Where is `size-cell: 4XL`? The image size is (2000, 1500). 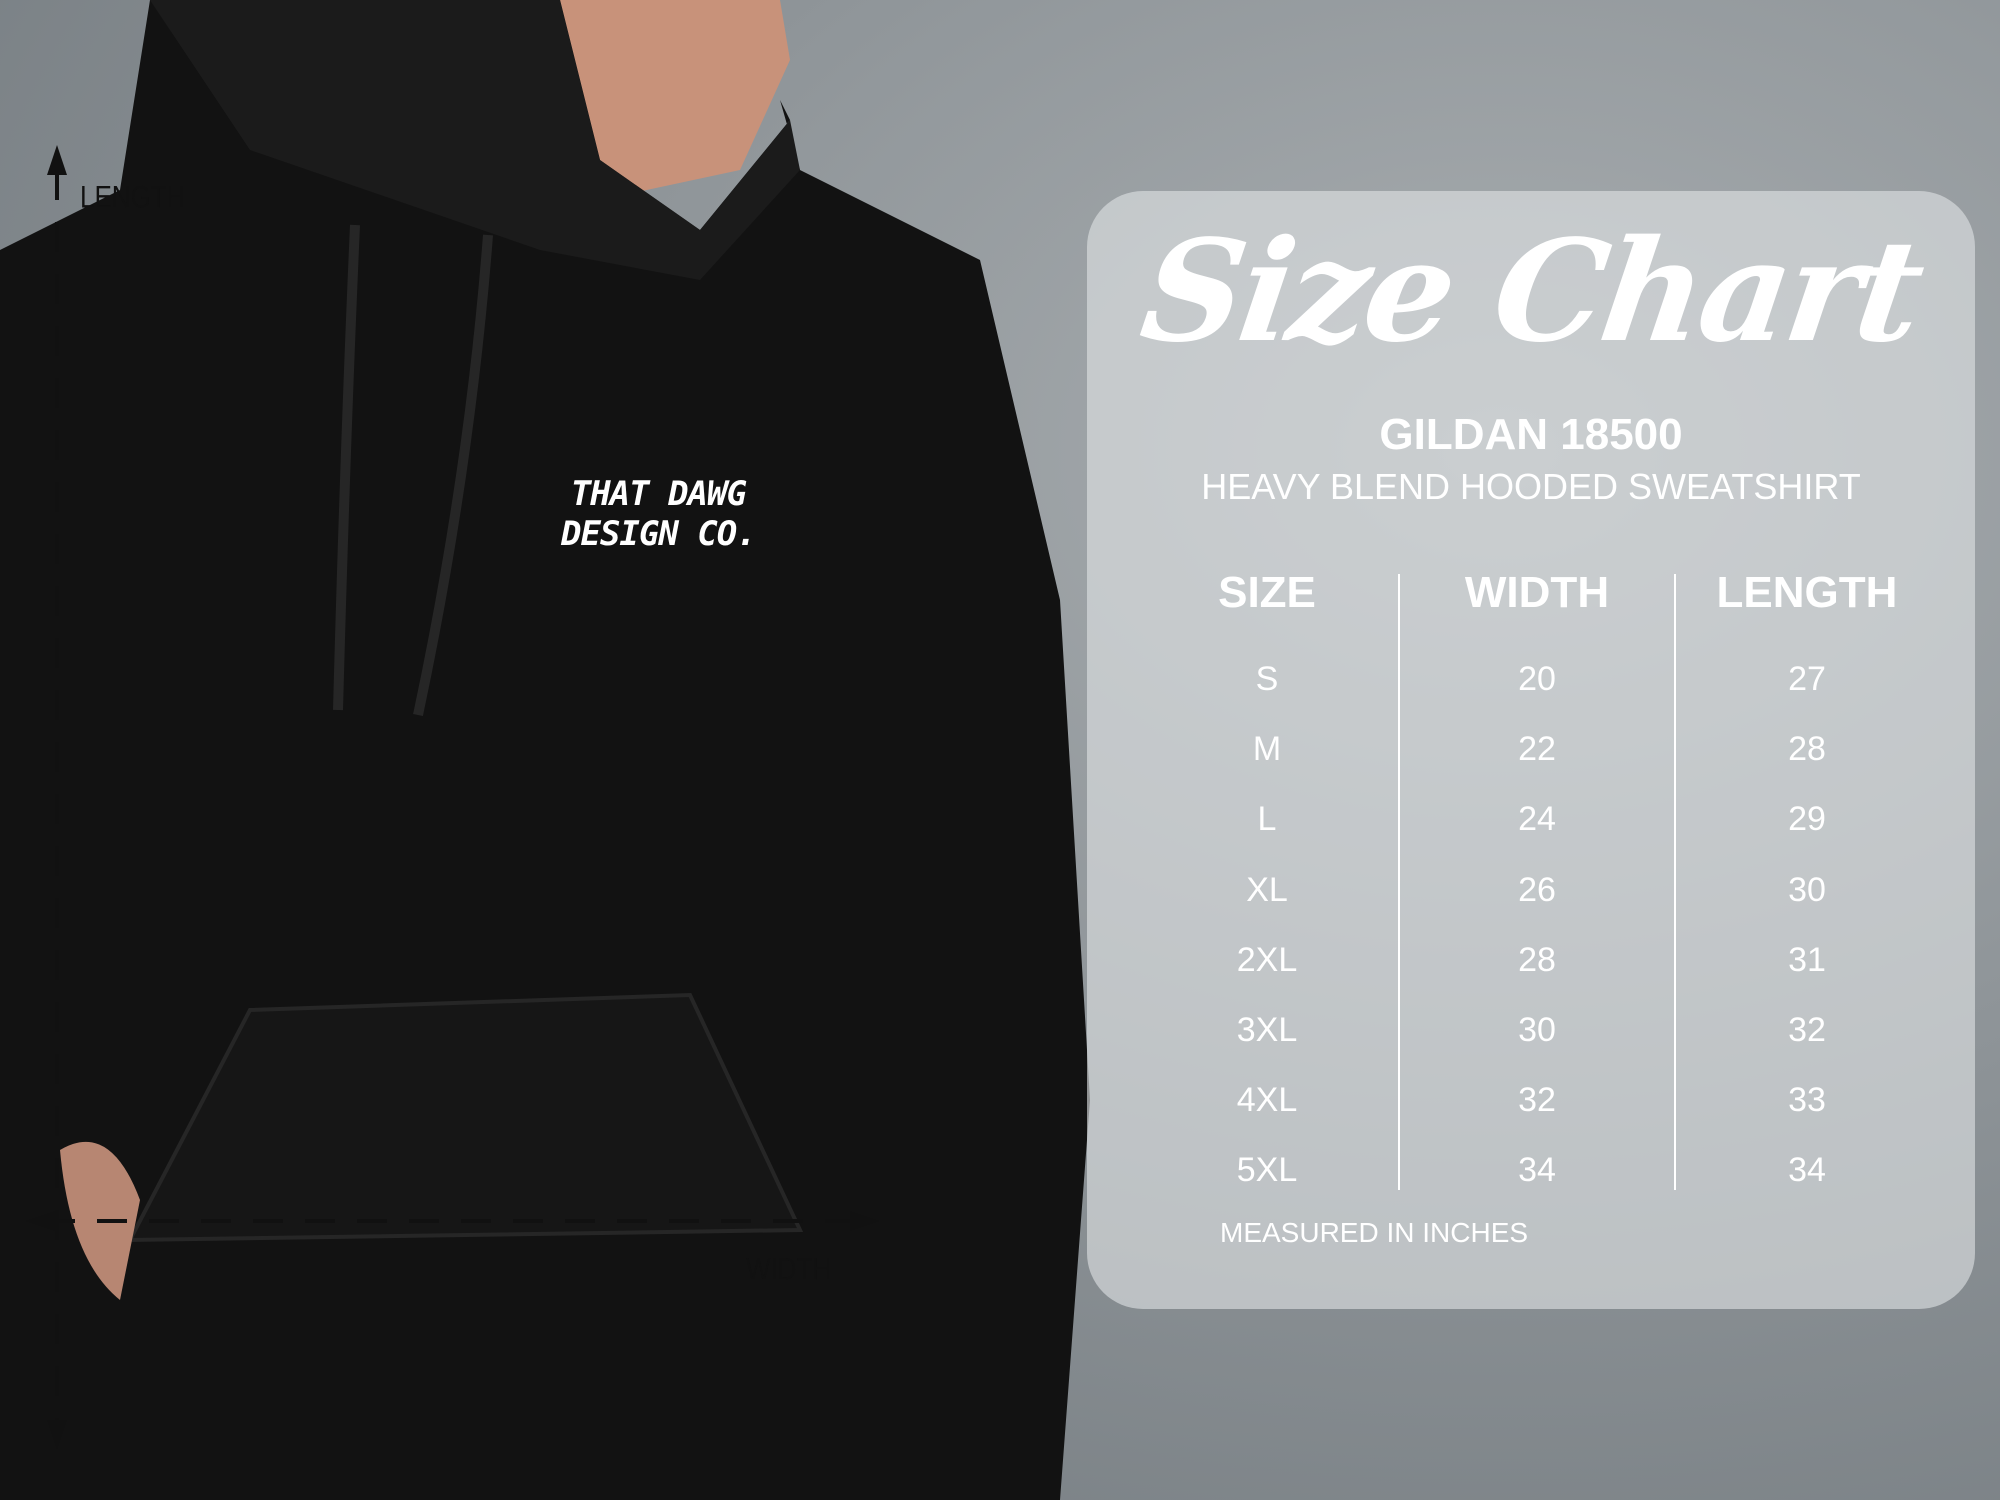 size-cell: 4XL is located at coordinates (1267, 1100).